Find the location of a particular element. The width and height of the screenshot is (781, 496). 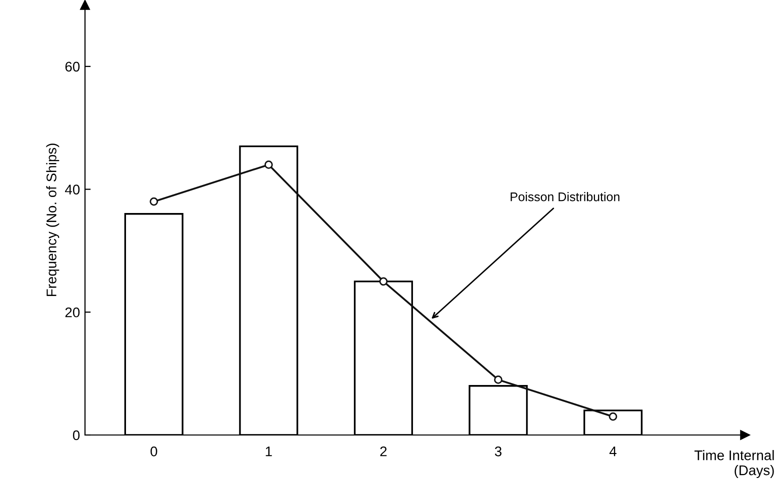

y-tick-label: 60 is located at coordinates (72, 67).